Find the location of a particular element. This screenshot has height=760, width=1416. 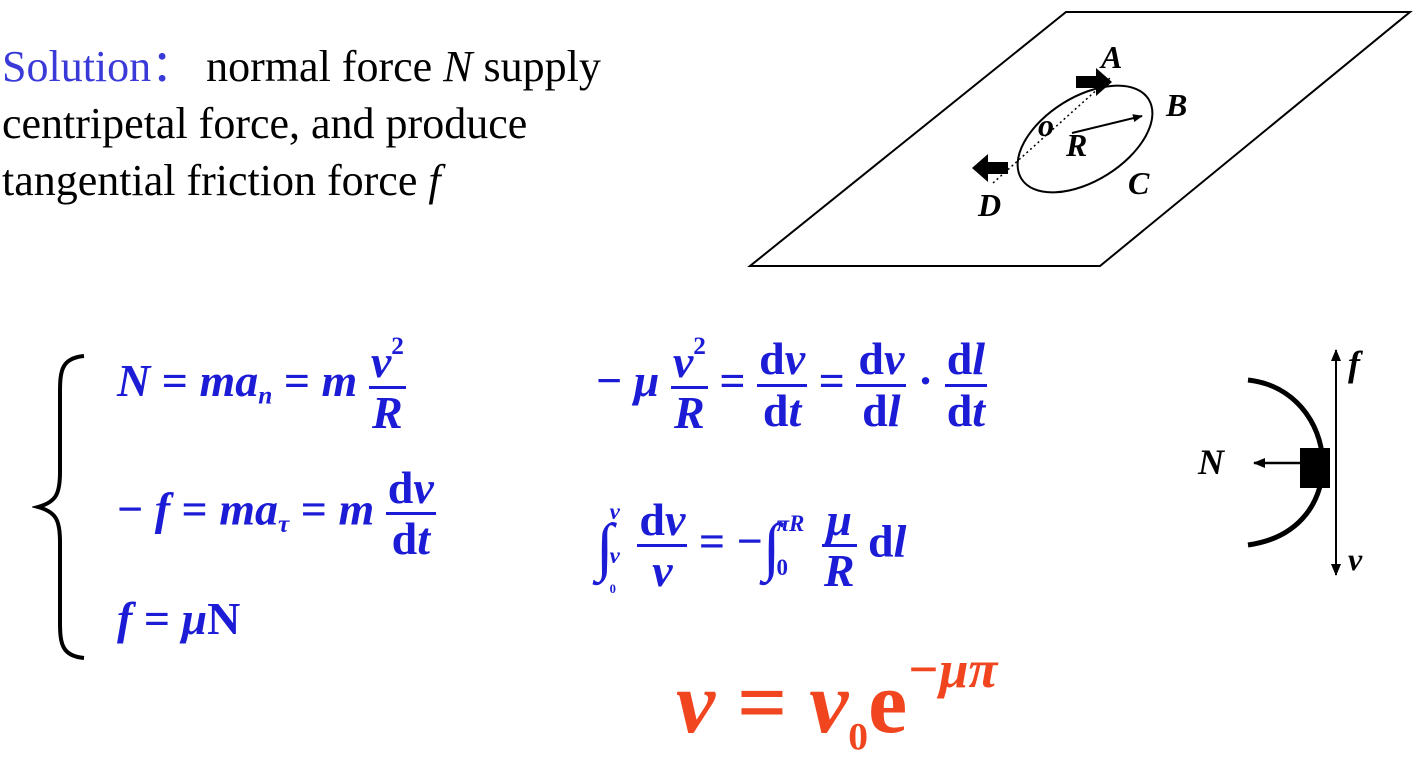

point-a-label: A is located at coordinates (1110, 57).